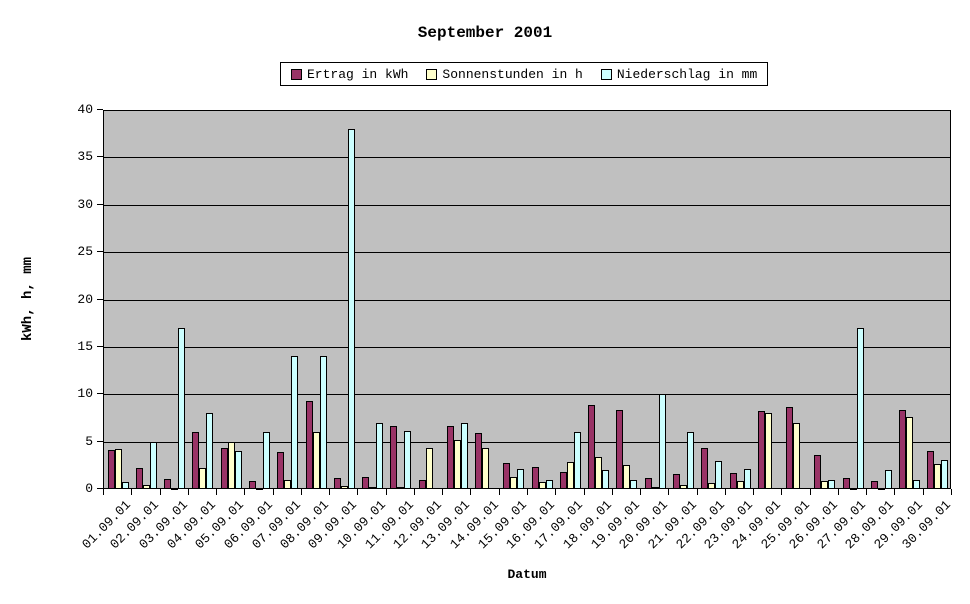  I want to click on y-axis-title: kWh, h, mm, so click(28, 298).